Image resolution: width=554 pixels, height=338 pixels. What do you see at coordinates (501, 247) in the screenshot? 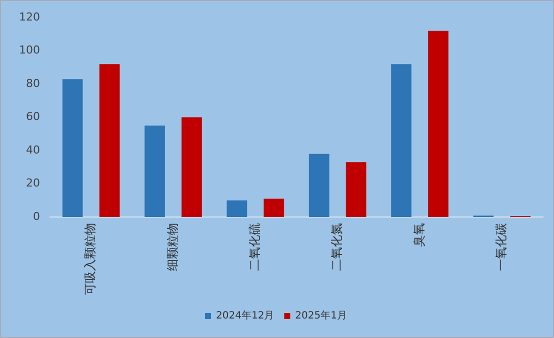
I see `x-tick-label: 一氧化碳` at bounding box center [501, 247].